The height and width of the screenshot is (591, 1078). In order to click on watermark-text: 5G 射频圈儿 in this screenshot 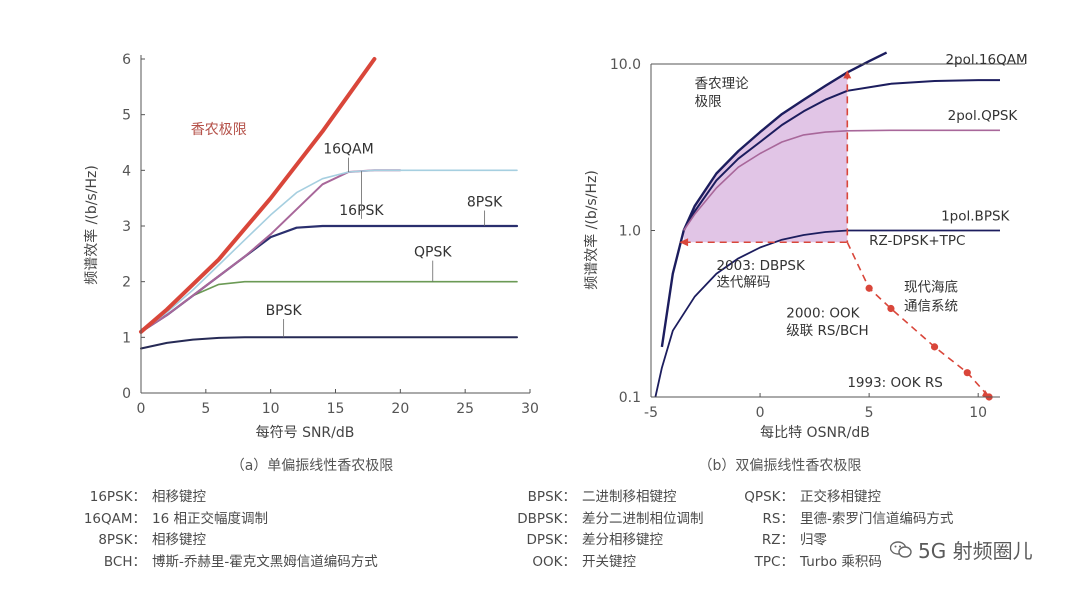, I will do `click(975, 551)`.